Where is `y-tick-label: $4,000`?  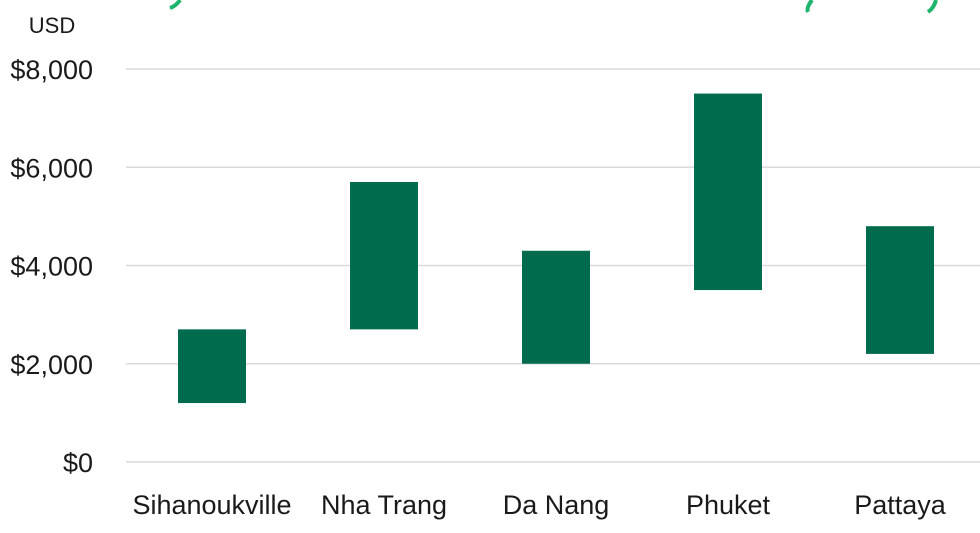
y-tick-label: $4,000 is located at coordinates (51, 267).